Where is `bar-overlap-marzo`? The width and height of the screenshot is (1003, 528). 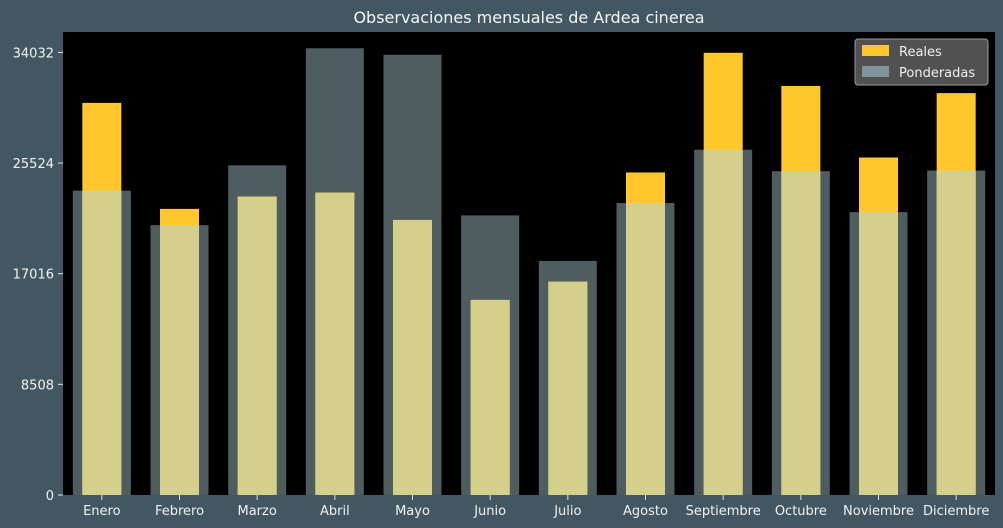
bar-overlap-marzo is located at coordinates (257, 346).